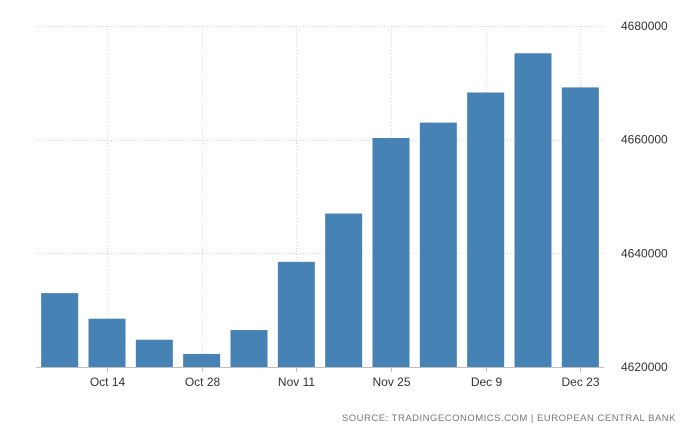 This screenshot has height=440, width=700. I want to click on y-tick-label: 4680000, so click(644, 26).